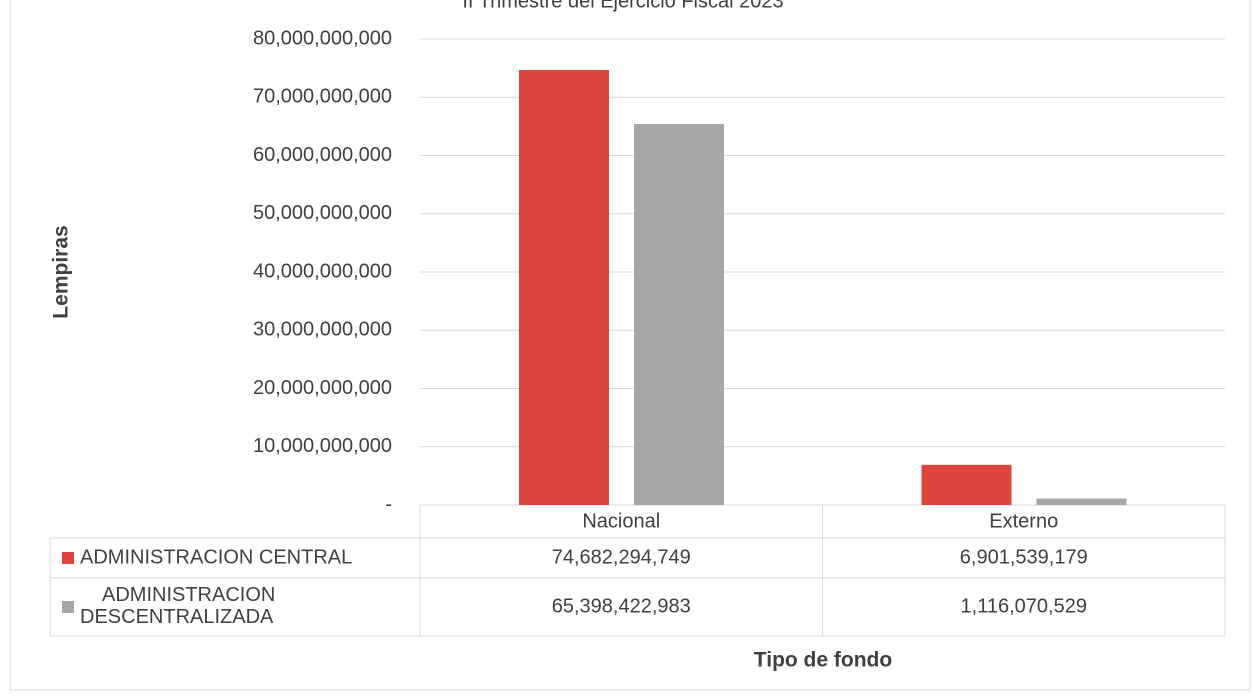 This screenshot has width=1252, height=698. What do you see at coordinates (322, 446) in the screenshot?
I see `y-tick-label: 10,000,000,000` at bounding box center [322, 446].